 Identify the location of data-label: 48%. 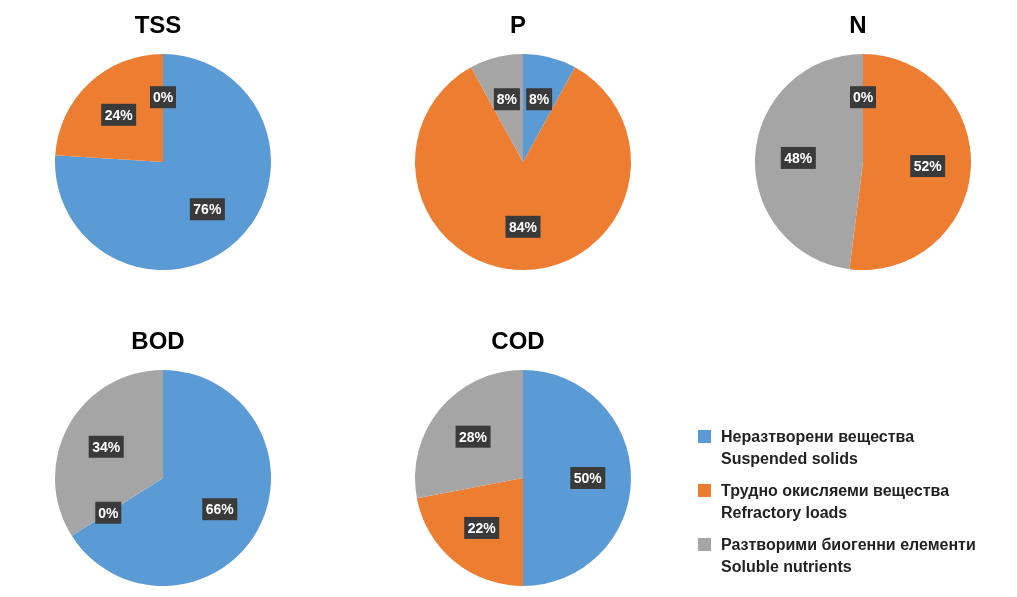
(798, 157).